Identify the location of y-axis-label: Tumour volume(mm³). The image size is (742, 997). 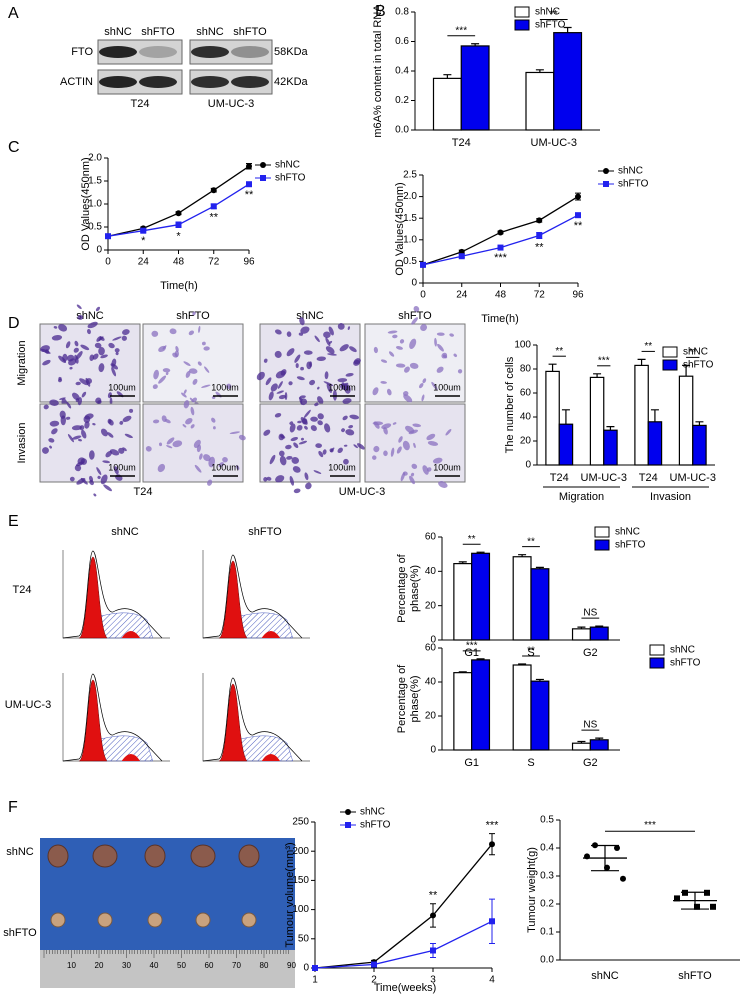
(290, 894).